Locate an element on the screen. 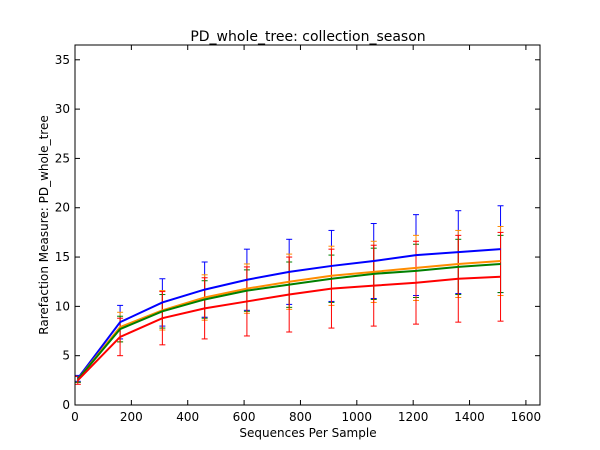  x-tick-label: 800 is located at coordinates (300, 417).